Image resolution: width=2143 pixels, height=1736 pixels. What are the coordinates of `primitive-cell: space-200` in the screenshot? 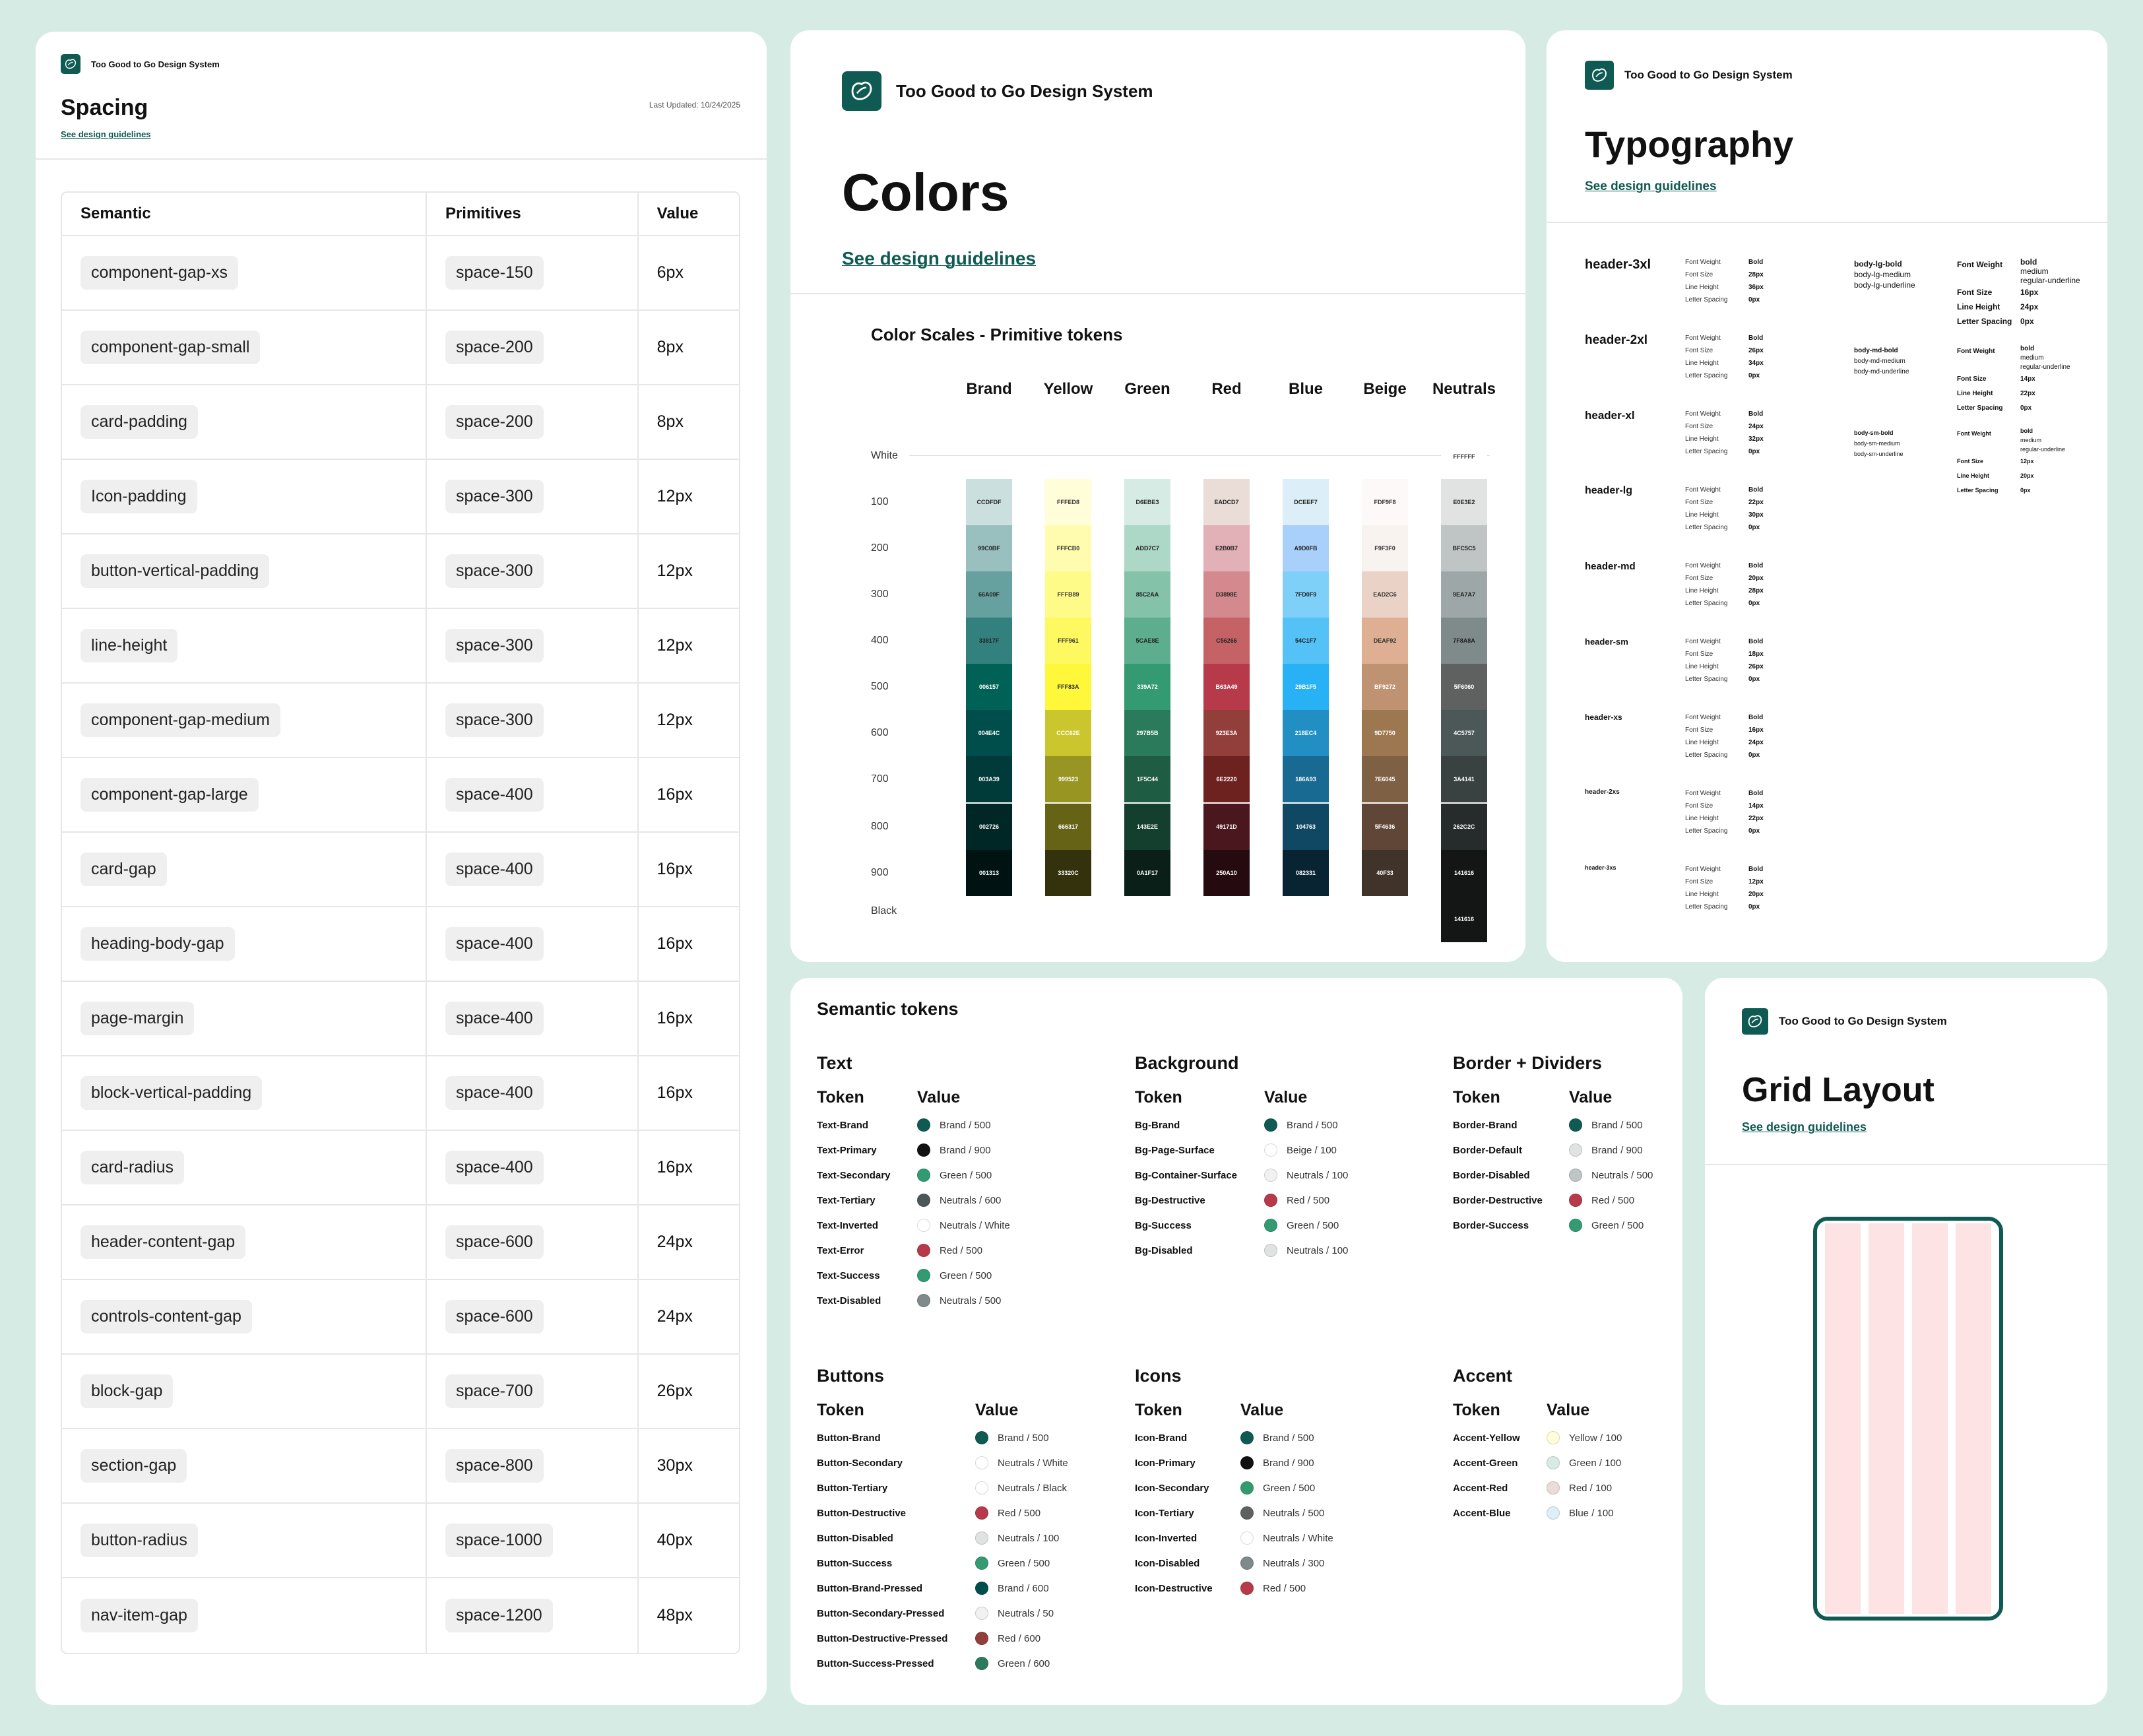 It's located at (531, 348).